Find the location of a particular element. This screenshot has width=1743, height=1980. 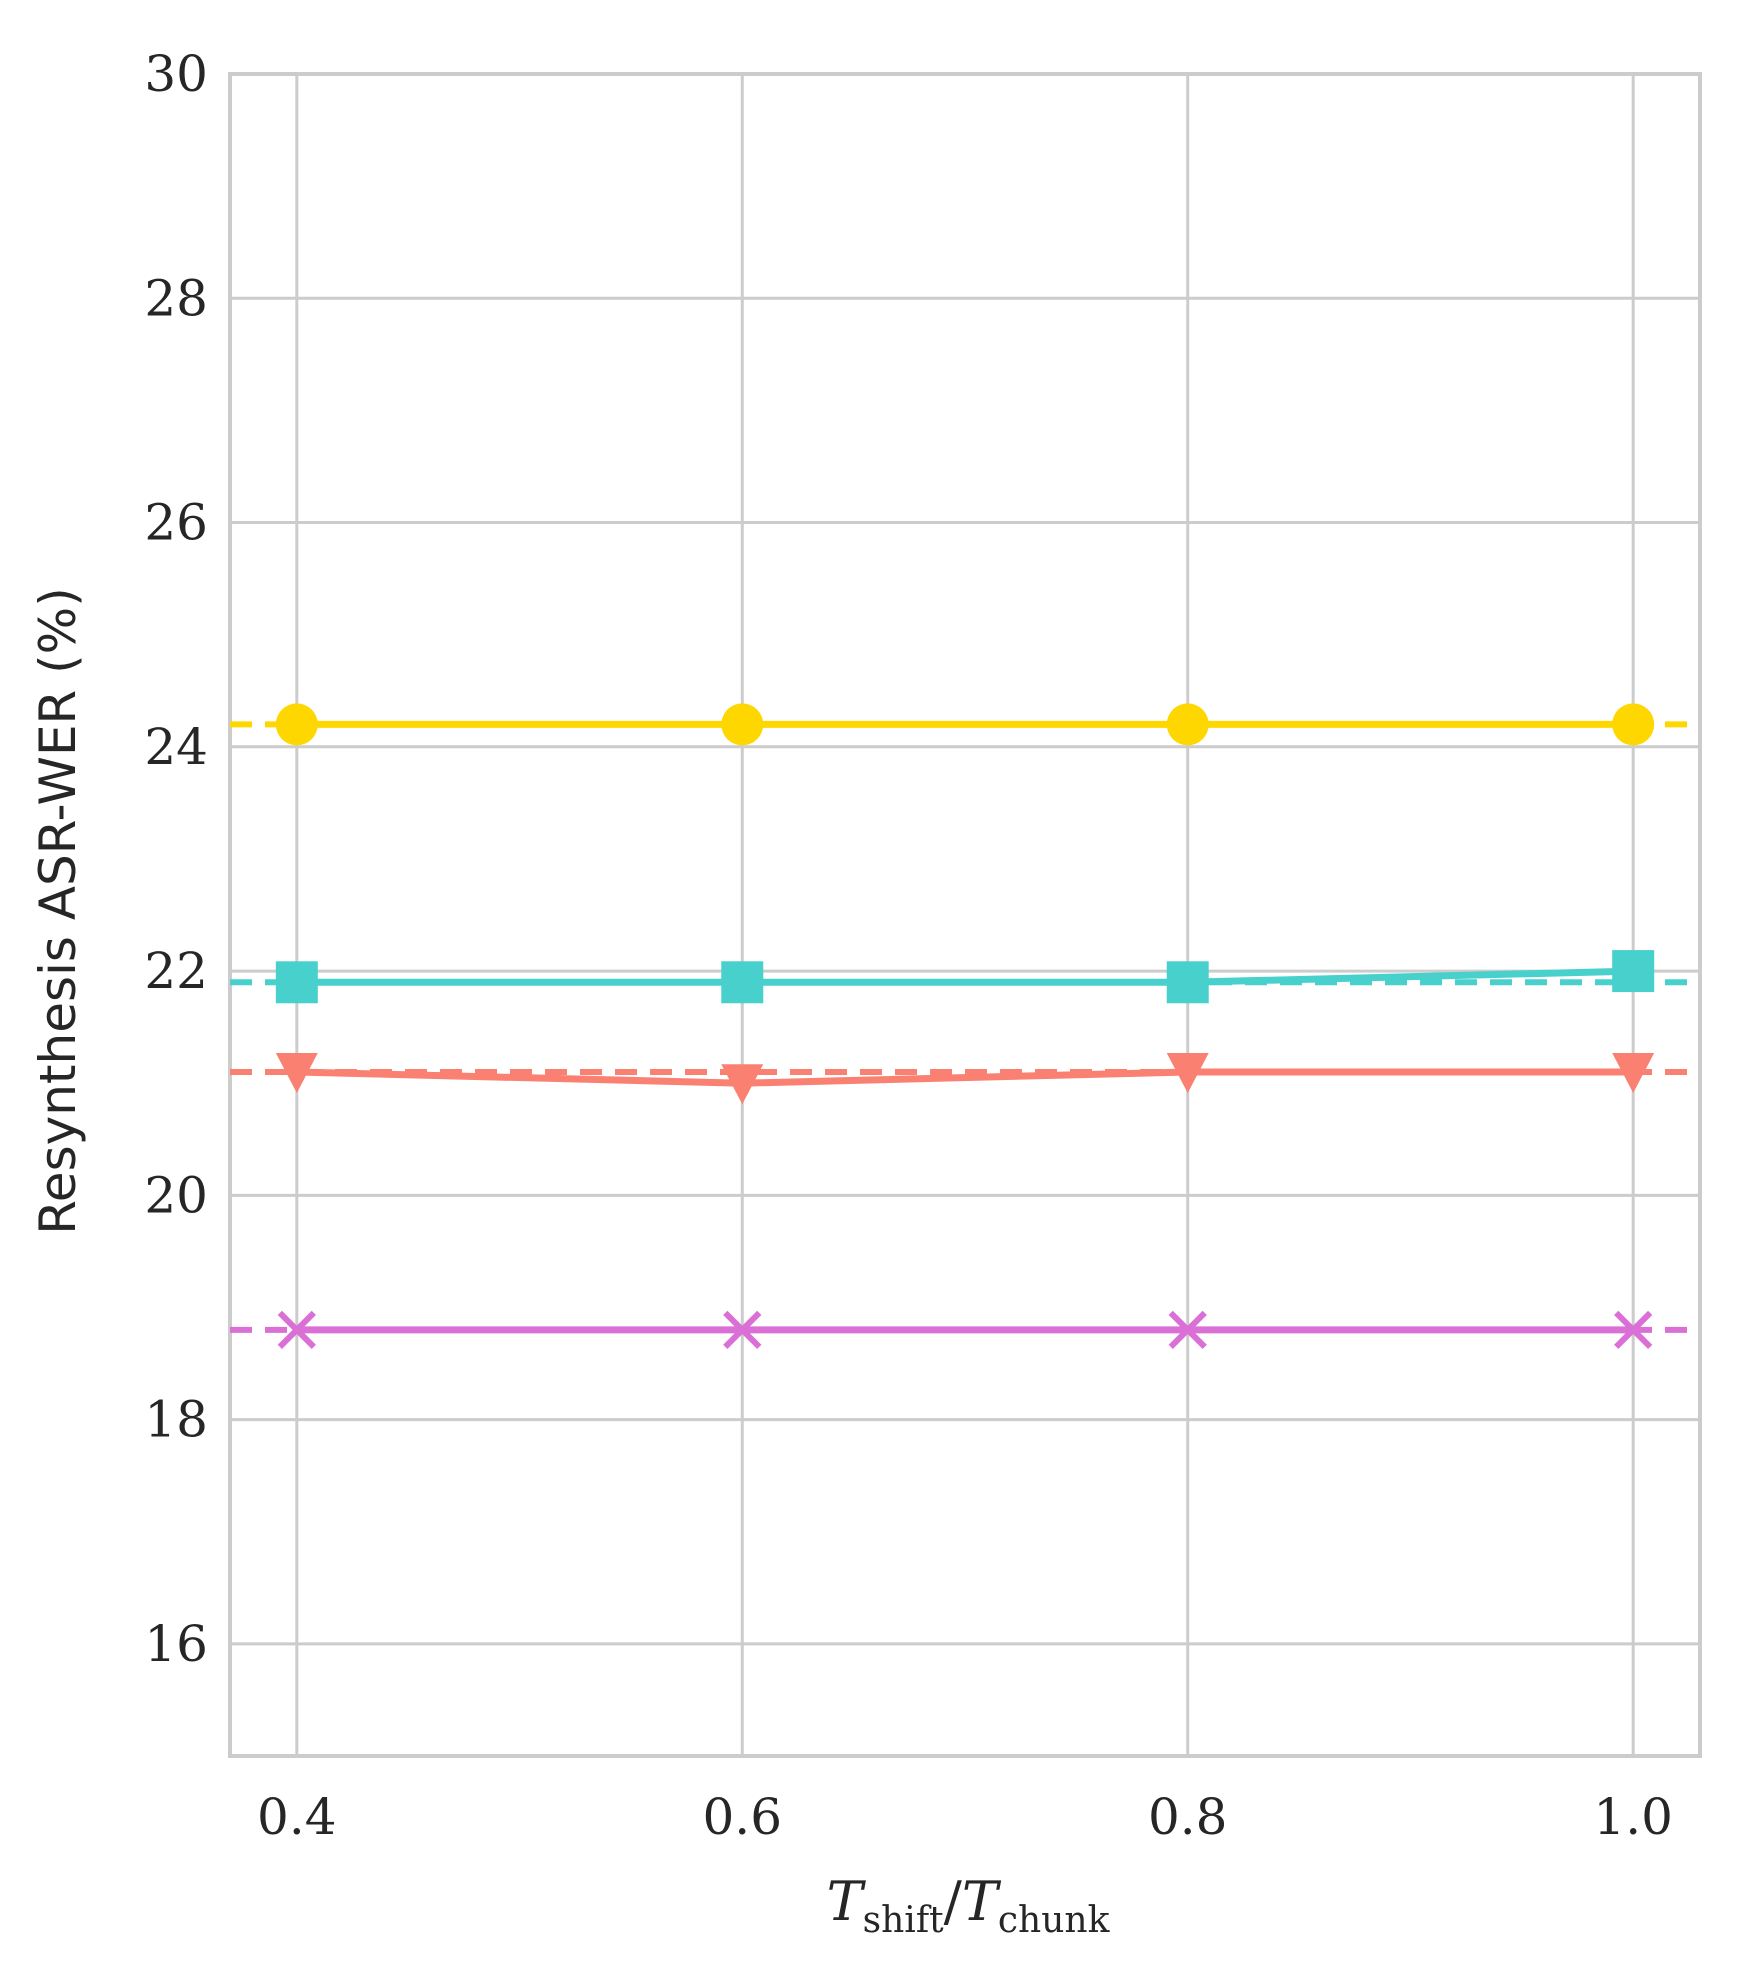

y-tick-label: 28 is located at coordinates (176, 298).